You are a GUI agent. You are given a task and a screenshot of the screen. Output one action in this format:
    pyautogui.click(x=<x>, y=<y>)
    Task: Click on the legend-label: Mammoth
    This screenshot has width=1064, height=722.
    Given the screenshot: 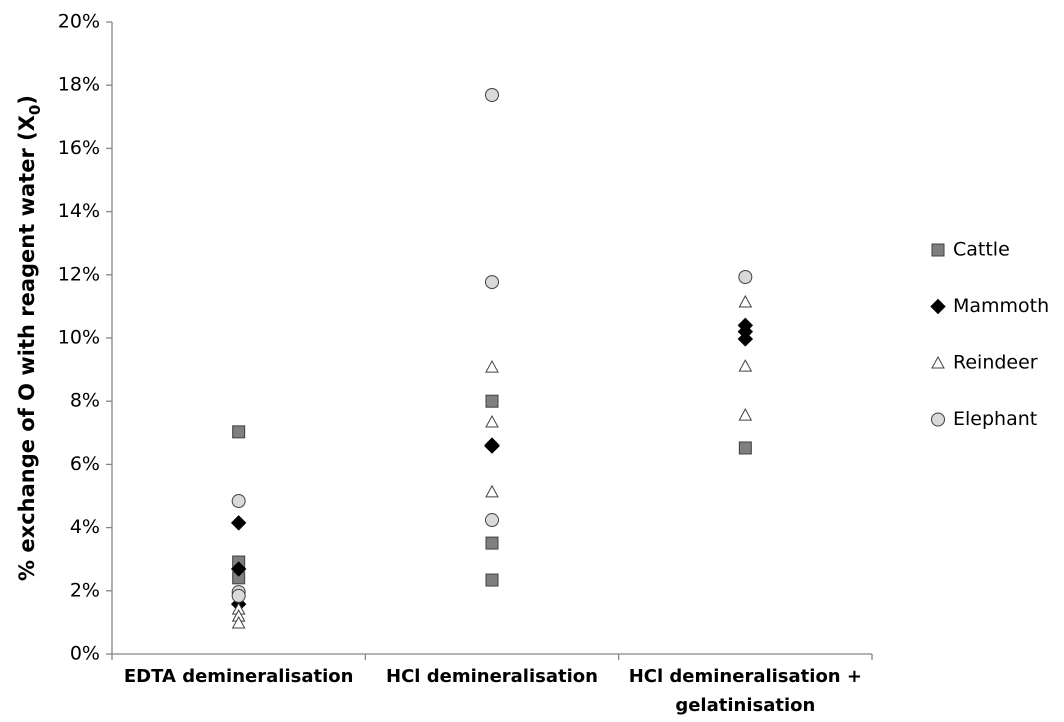 What is the action you would take?
    pyautogui.click(x=1001, y=306)
    